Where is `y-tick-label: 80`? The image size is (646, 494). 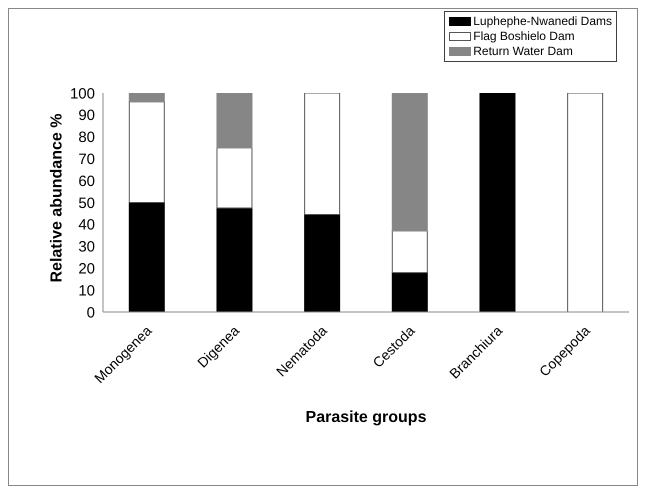
y-tick-label: 80 is located at coordinates (86, 137).